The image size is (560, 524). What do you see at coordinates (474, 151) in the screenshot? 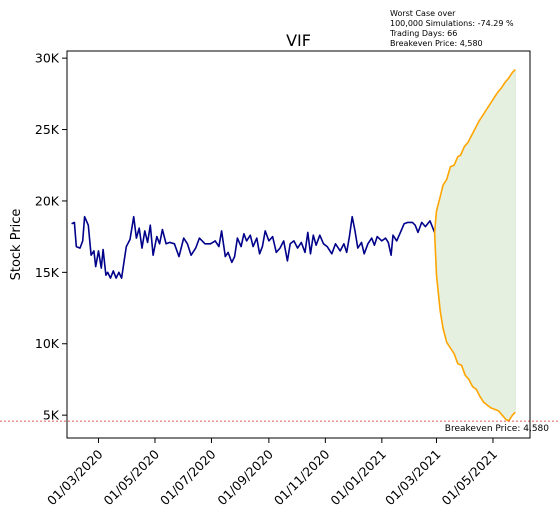
I see `best-case-line` at bounding box center [474, 151].